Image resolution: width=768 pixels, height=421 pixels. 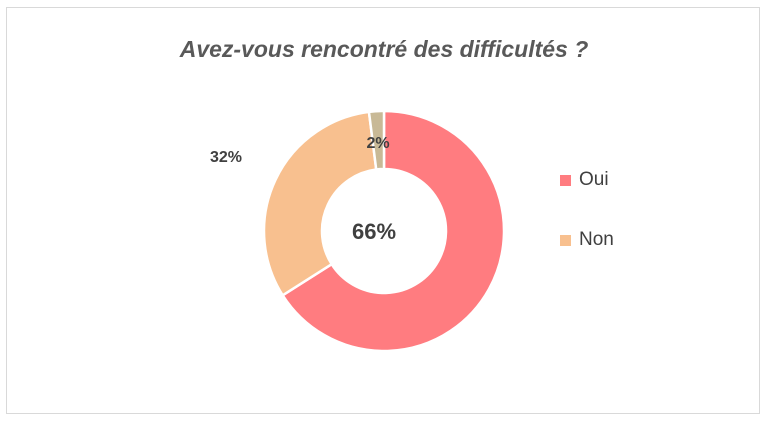 I want to click on legend-swatch-non, so click(x=565, y=240).